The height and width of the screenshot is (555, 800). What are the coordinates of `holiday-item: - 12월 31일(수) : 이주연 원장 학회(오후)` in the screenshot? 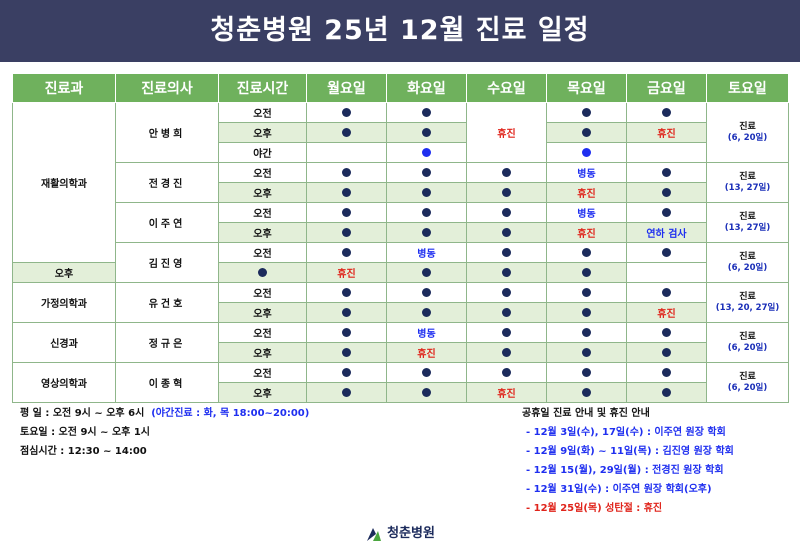 It's located at (619, 489).